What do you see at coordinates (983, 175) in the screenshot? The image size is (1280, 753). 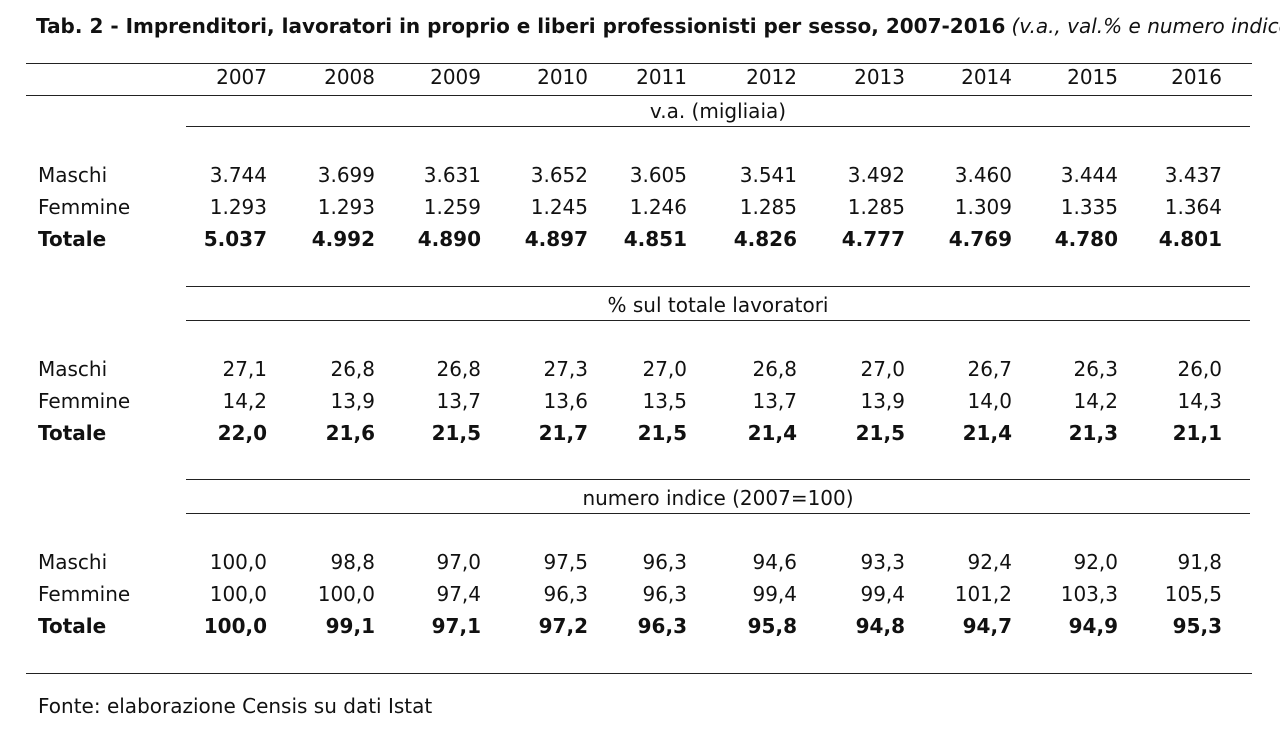 I see `table-cell: 3.460` at bounding box center [983, 175].